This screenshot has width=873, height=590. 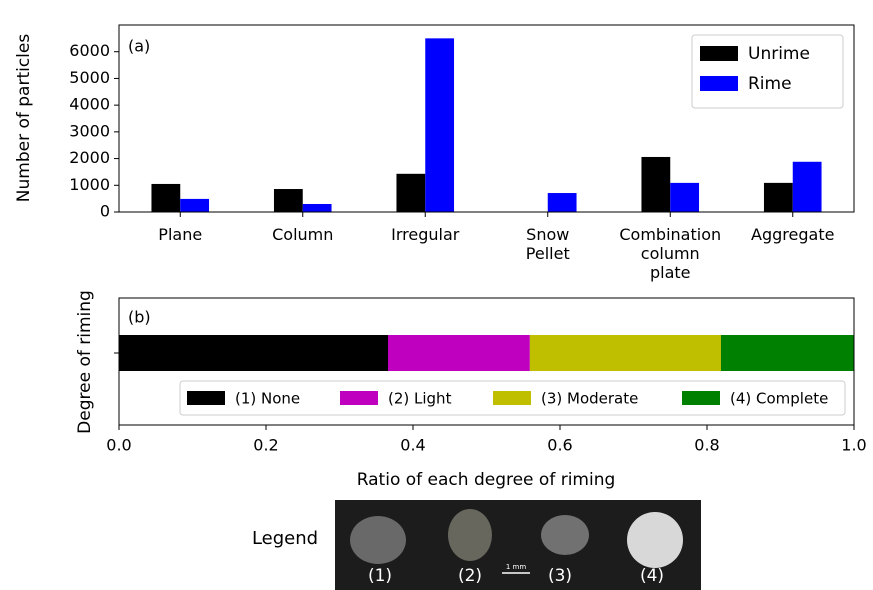 What do you see at coordinates (547, 244) in the screenshot?
I see `x-tick-label: Snow Pellet` at bounding box center [547, 244].